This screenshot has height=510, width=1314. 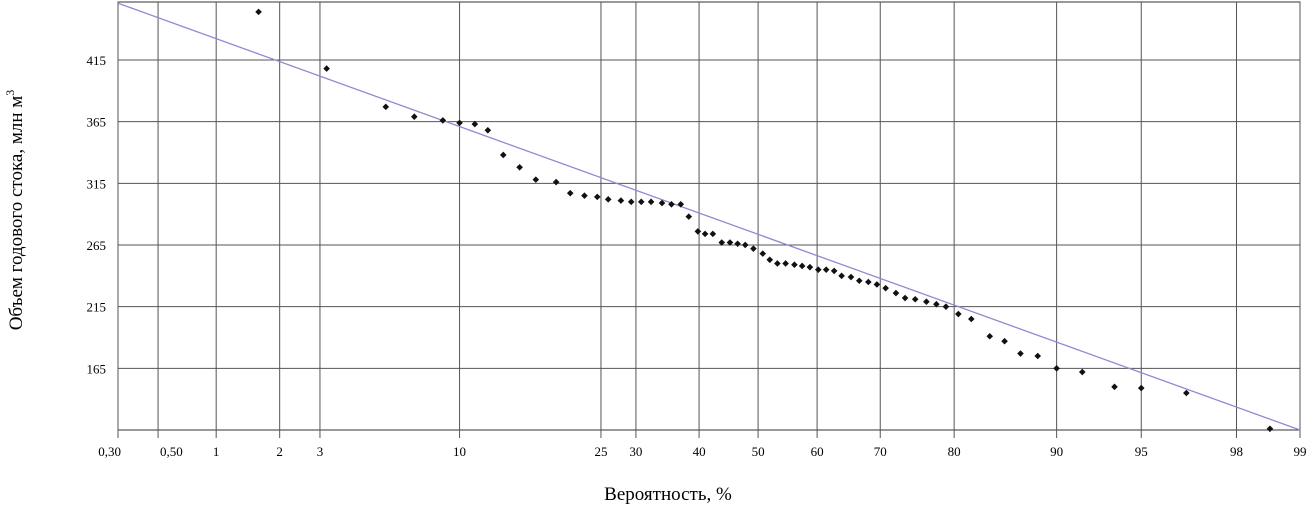 What do you see at coordinates (16, 213) in the screenshot?
I see `y-axis-title-main: Объем годового стока, млн м` at bounding box center [16, 213].